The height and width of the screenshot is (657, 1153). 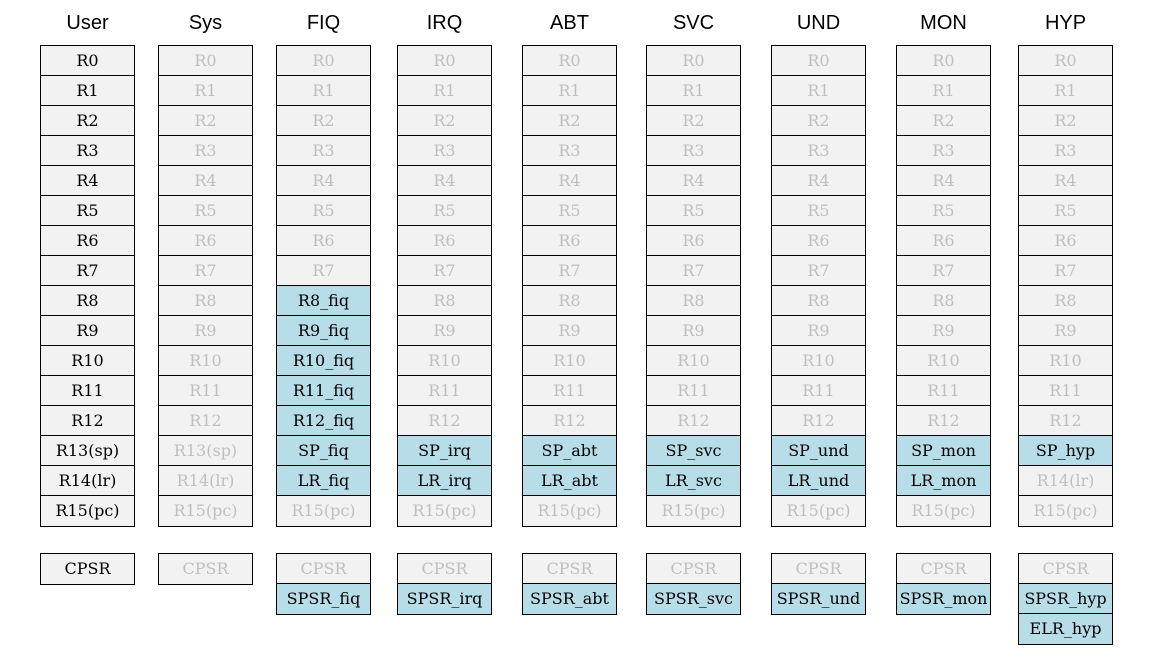 I want to click on mode-header: IRQ, so click(x=444, y=23).